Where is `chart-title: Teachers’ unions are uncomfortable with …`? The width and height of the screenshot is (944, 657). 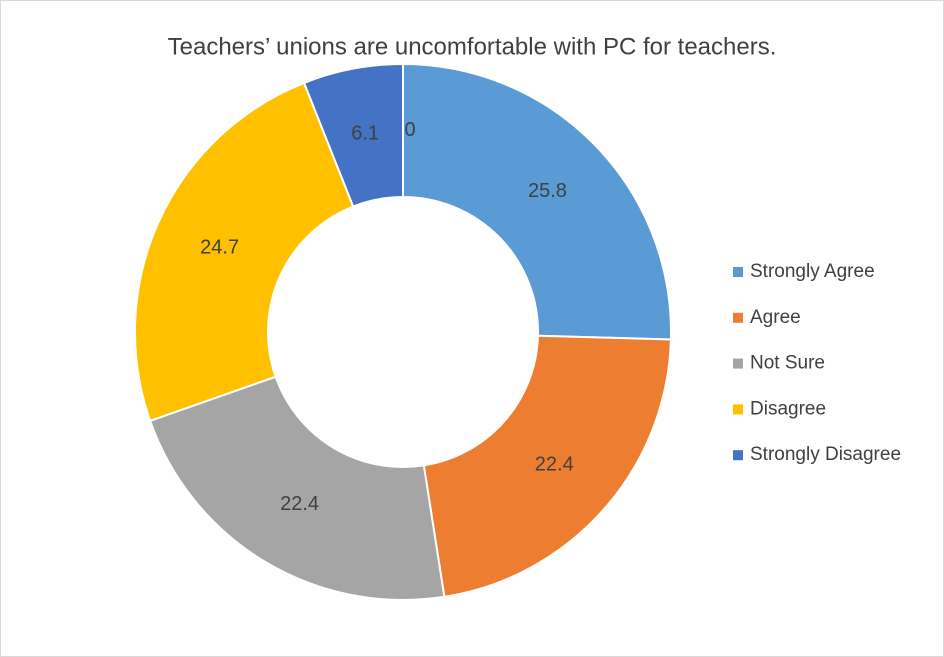 chart-title: Teachers’ unions are uncomfortable with … is located at coordinates (472, 46).